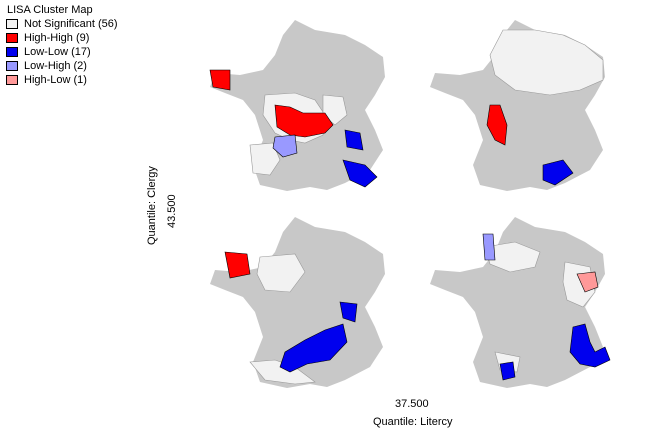  I want to click on map-top-left, so click(297, 105).